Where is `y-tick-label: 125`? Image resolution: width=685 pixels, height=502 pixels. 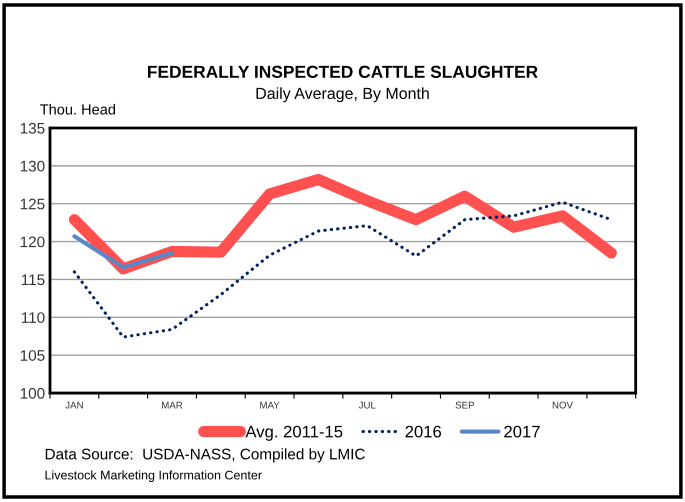 y-tick-label: 125 is located at coordinates (32, 204).